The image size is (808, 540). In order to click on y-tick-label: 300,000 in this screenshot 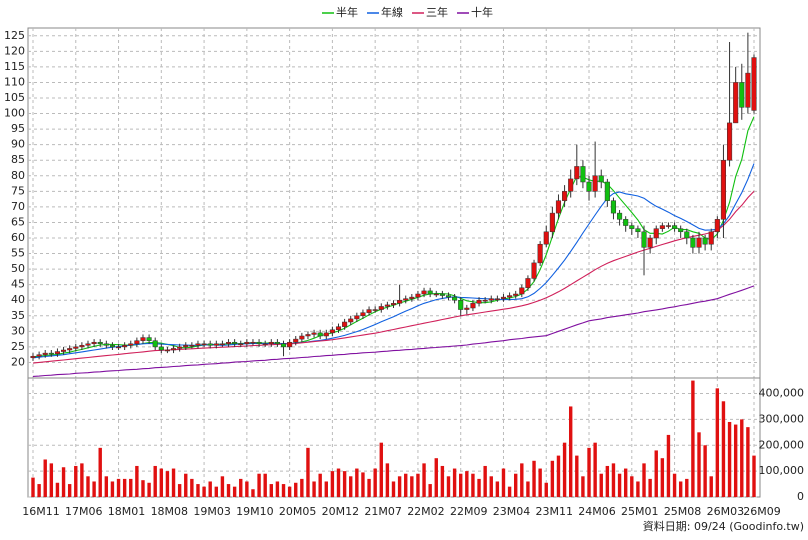, I will do `click(782, 418)`.